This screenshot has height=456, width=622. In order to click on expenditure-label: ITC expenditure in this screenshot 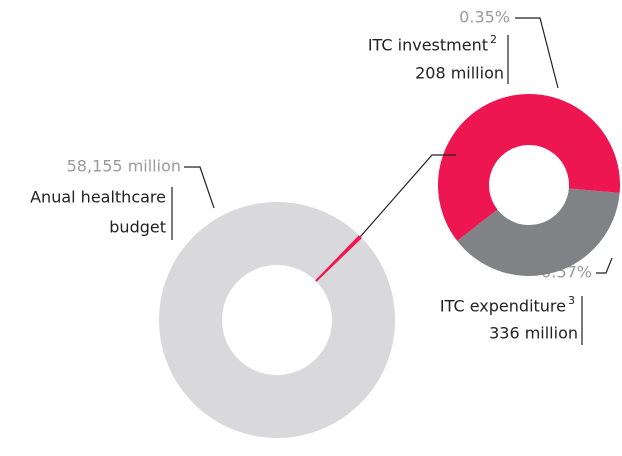, I will do `click(503, 306)`.